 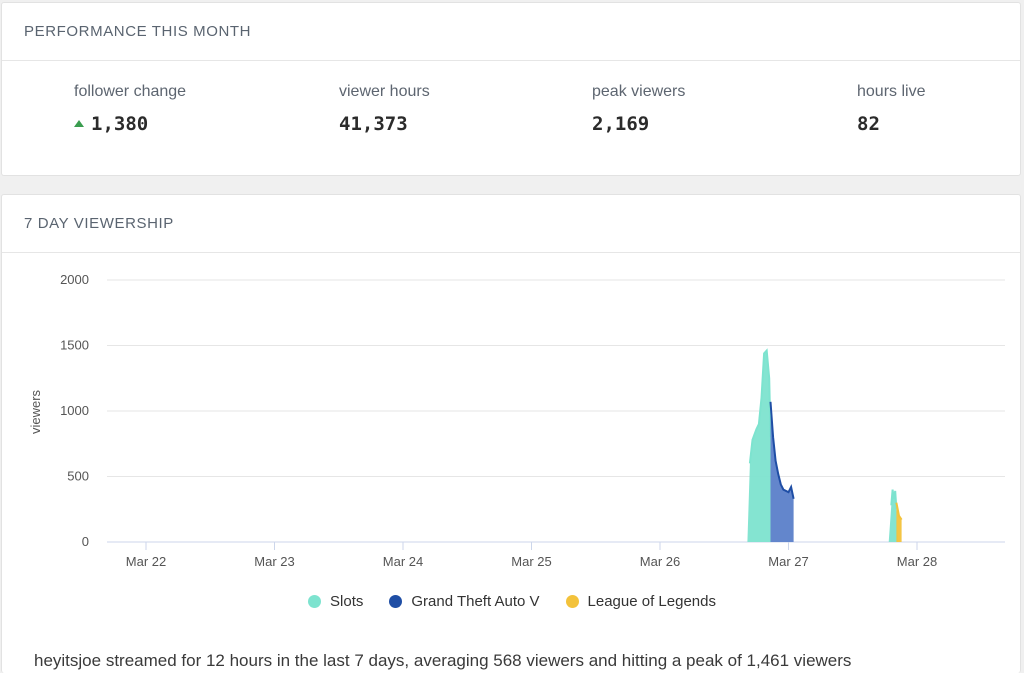 I want to click on stat-viewer-hours: viewer hours 41,373, so click(x=384, y=109).